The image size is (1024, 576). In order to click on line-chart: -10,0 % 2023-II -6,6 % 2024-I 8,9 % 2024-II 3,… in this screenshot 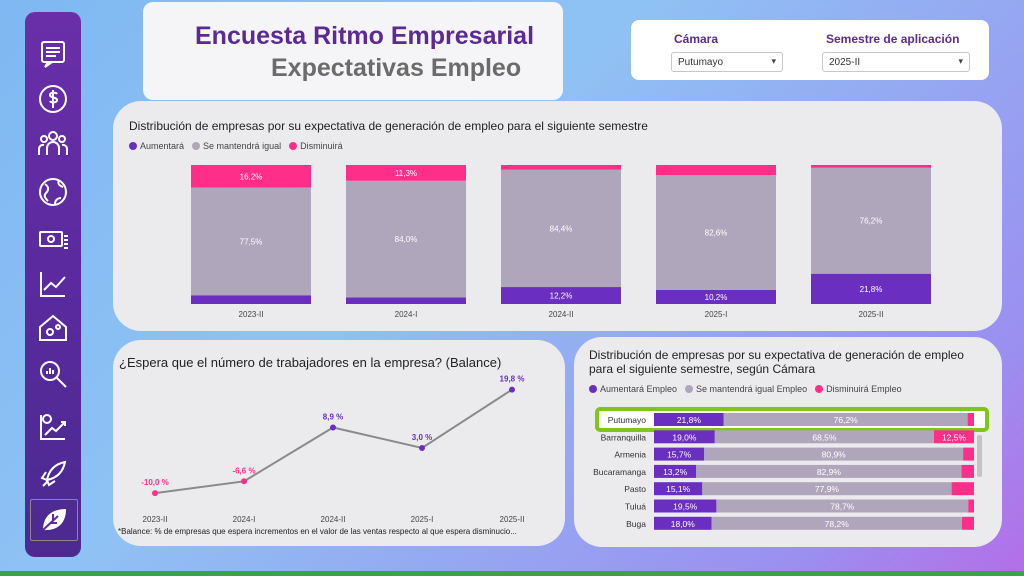, I will do `click(333, 449)`.